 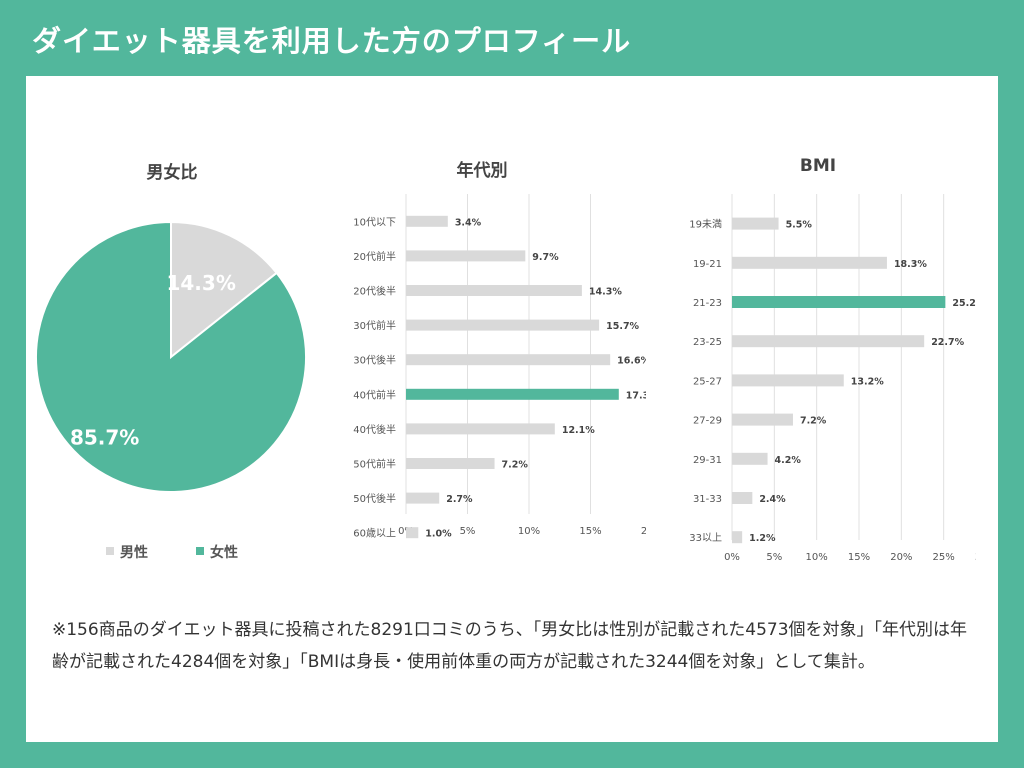 What do you see at coordinates (412, 533) in the screenshot?
I see `bar-60歳以上` at bounding box center [412, 533].